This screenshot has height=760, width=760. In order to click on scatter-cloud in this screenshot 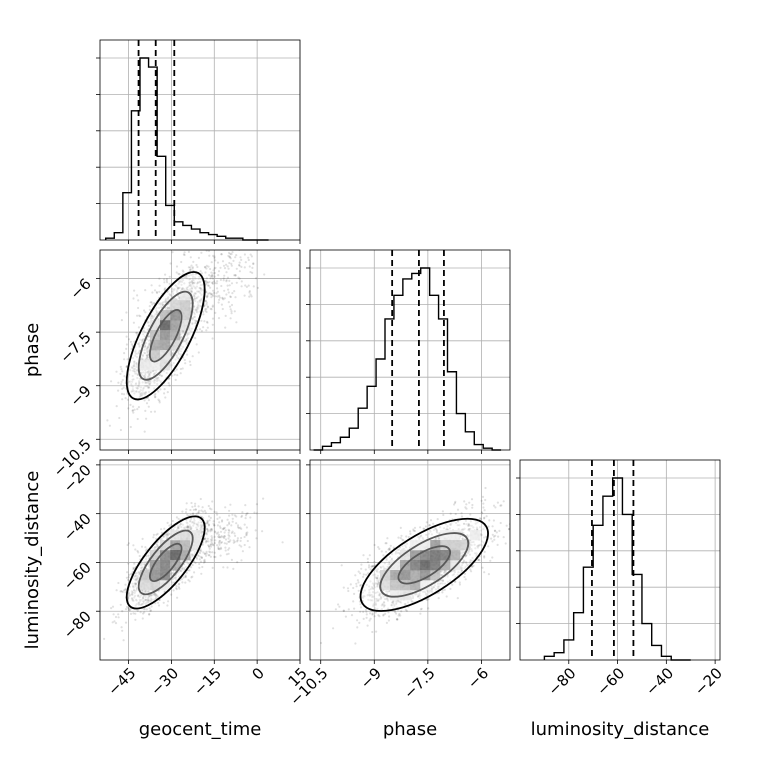, I will do `click(193, 569)`.